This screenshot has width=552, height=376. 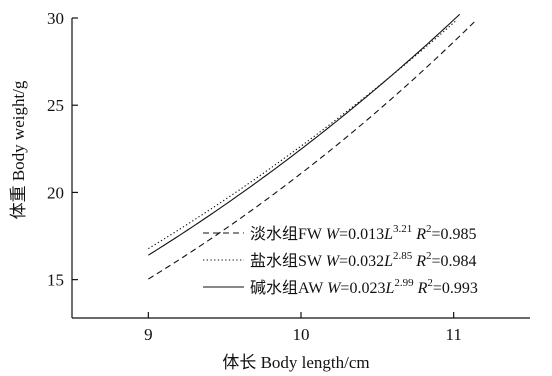 What do you see at coordinates (55, 192) in the screenshot?
I see `y-tick-label: 20` at bounding box center [55, 192].